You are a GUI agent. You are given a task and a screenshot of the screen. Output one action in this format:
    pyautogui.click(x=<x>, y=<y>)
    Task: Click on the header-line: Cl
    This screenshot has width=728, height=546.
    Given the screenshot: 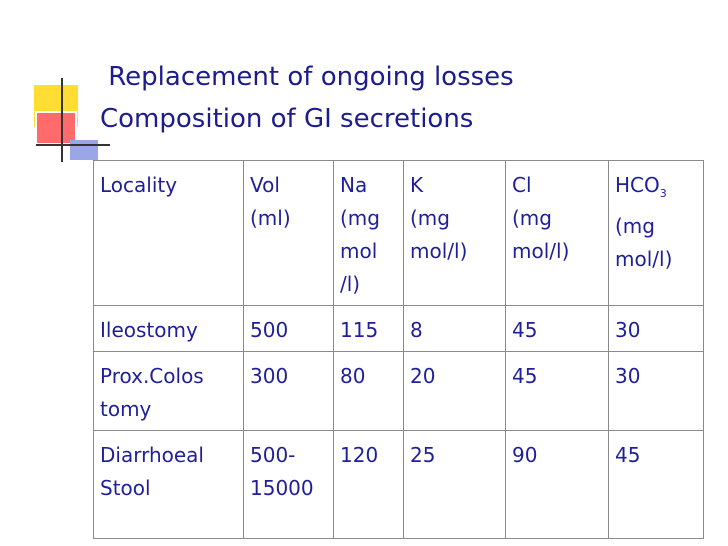 What is the action you would take?
    pyautogui.click(x=522, y=185)
    